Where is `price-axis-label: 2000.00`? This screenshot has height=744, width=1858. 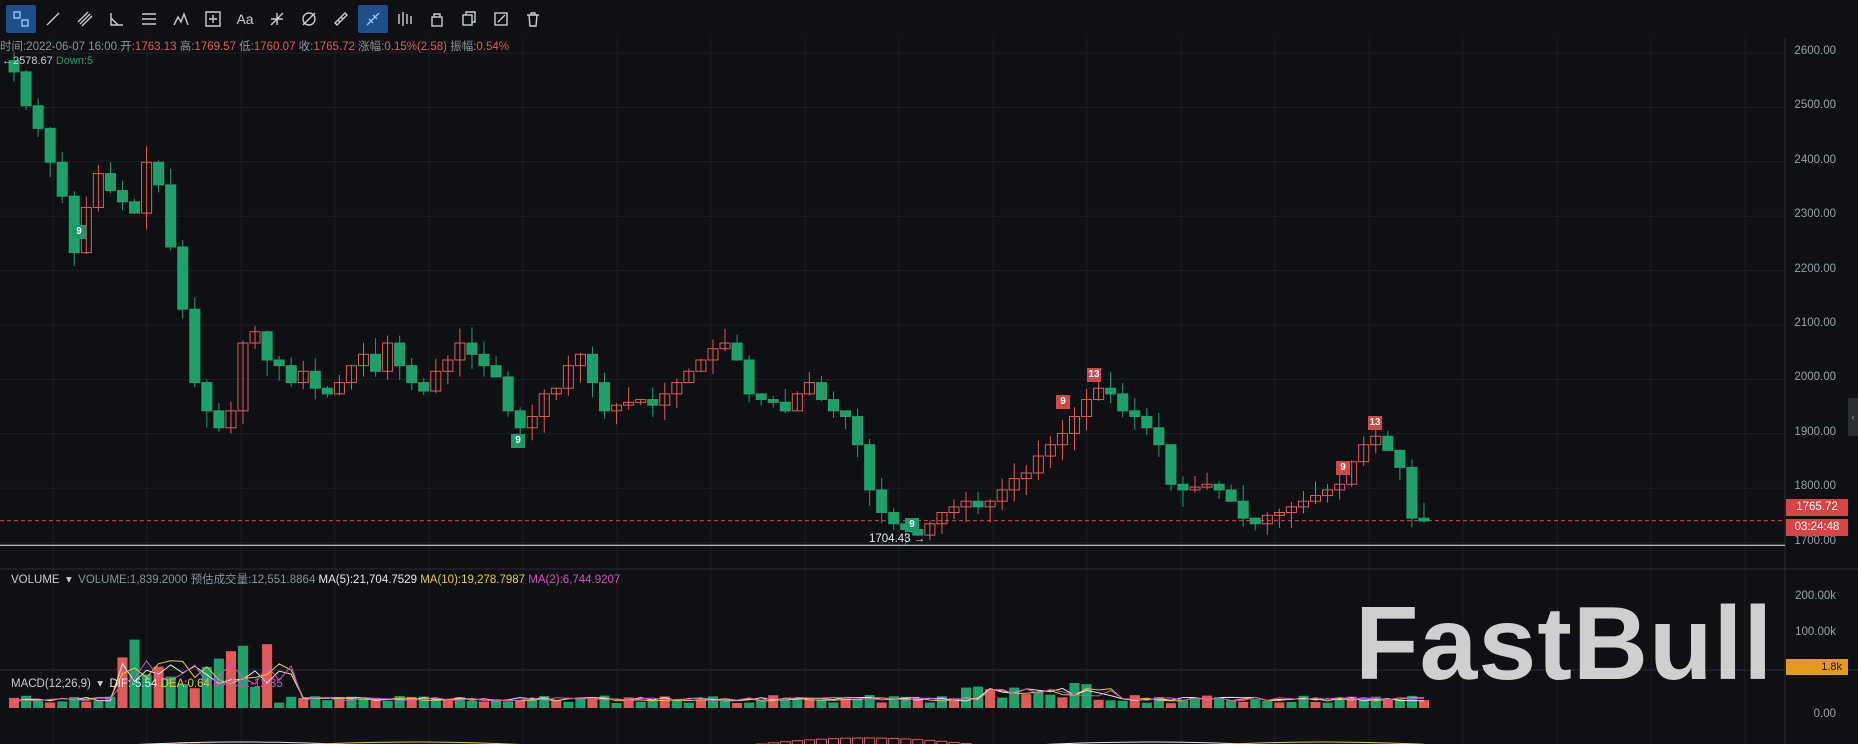 price-axis-label: 2000.00 is located at coordinates (1815, 377).